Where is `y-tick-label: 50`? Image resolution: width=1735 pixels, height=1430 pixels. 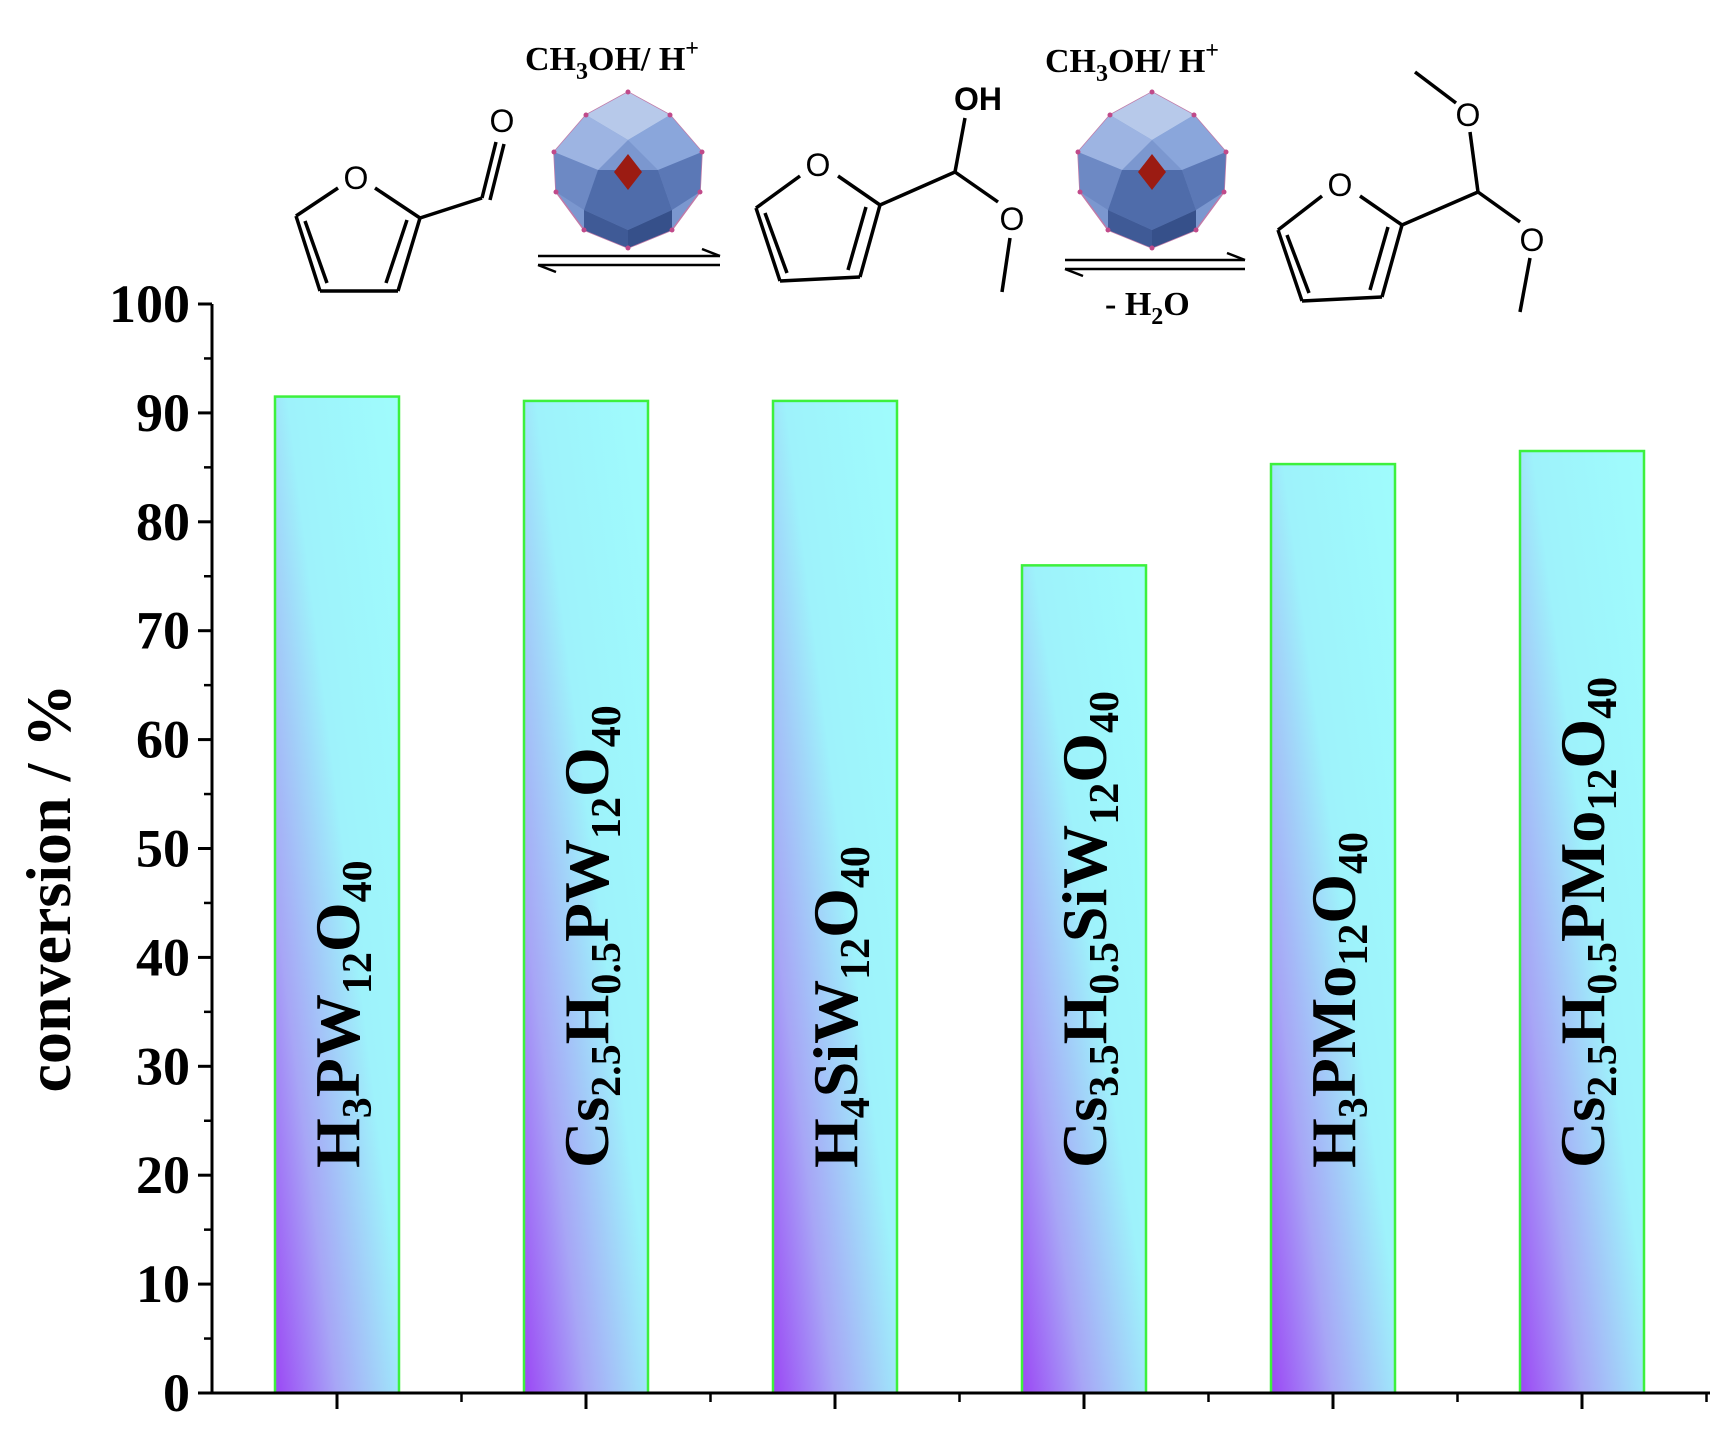
y-tick-label: 50 is located at coordinates (163, 849).